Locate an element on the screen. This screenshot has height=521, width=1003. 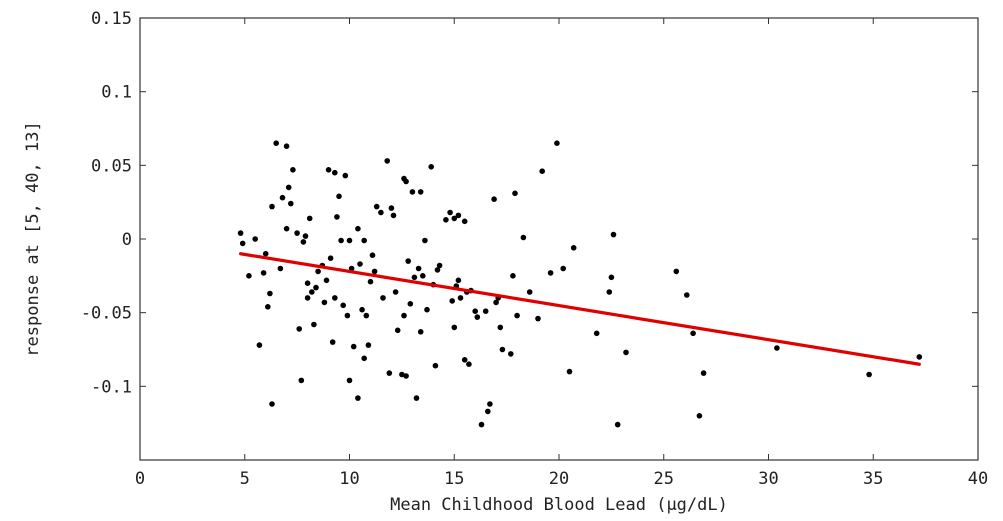
x-tick-label: 35 is located at coordinates (873, 479).